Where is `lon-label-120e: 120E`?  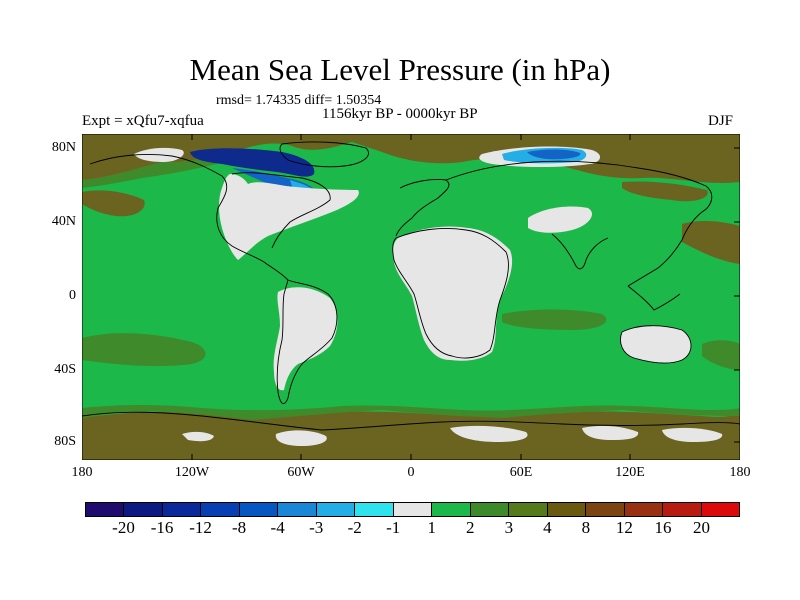 lon-label-120e: 120E is located at coordinates (630, 472).